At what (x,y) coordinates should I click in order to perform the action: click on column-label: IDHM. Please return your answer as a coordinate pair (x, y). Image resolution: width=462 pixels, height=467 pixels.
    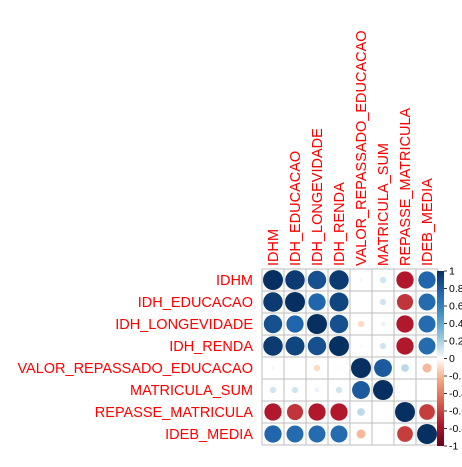
    Looking at the image, I should click on (274, 247).